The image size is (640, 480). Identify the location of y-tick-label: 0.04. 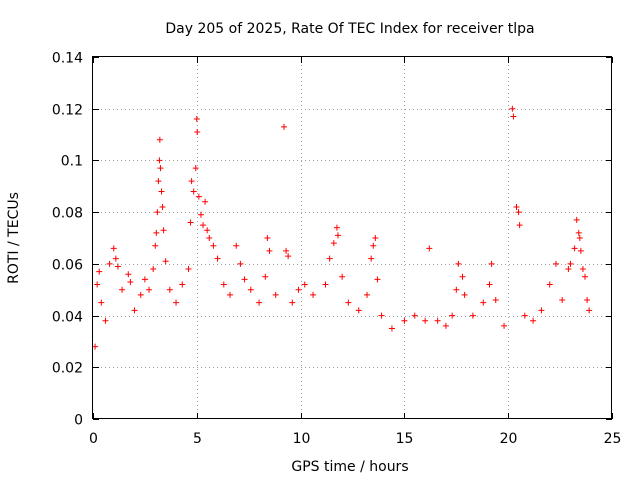
(67, 318).